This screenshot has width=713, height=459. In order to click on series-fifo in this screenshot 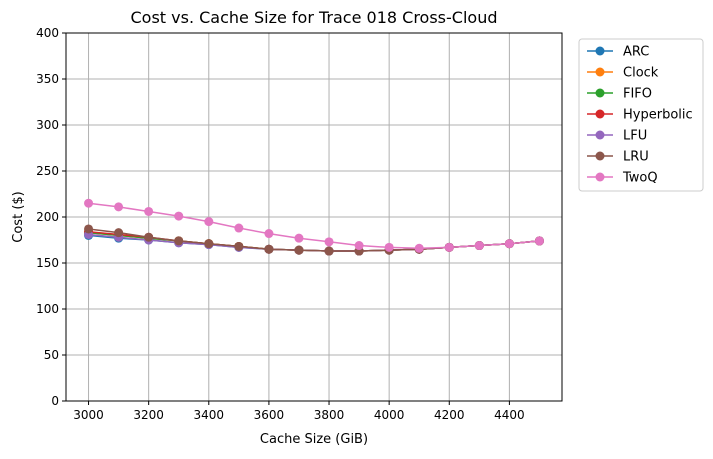, I will do `click(314, 242)`.